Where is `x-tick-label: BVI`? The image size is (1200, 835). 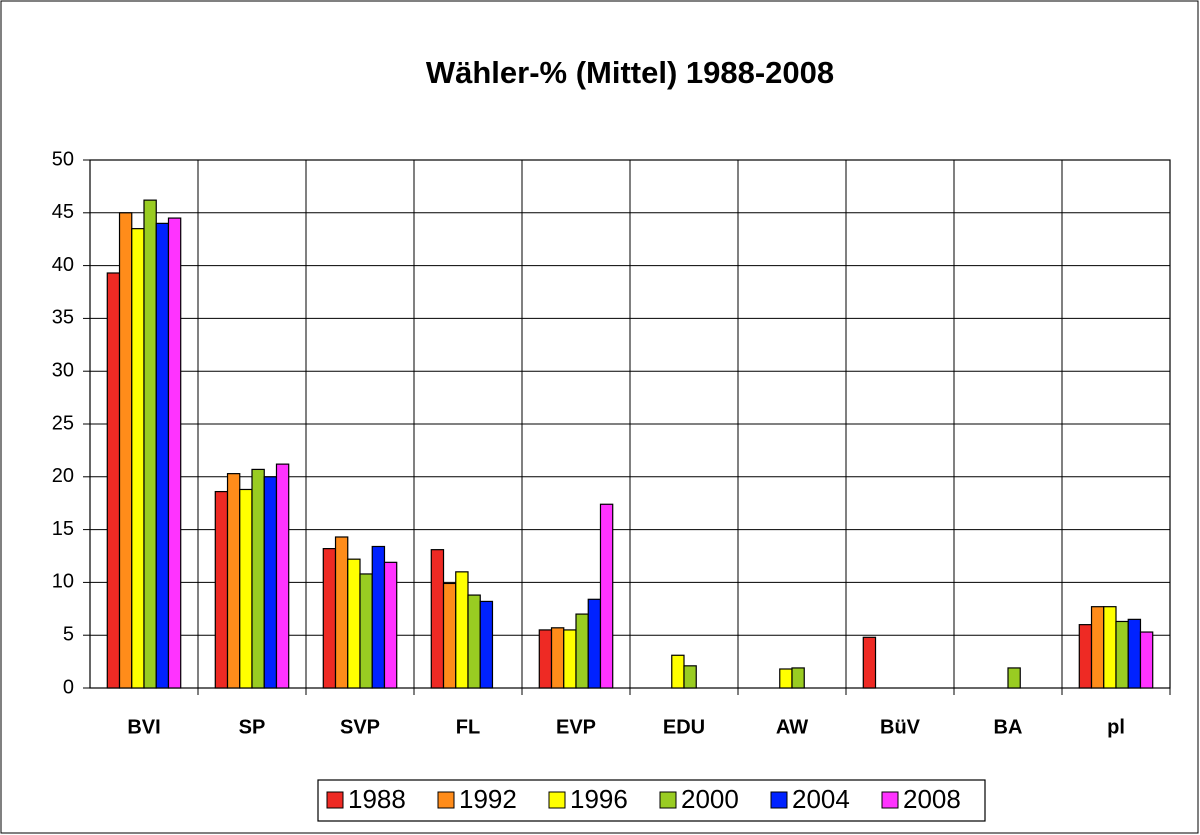 x-tick-label: BVI is located at coordinates (143, 727).